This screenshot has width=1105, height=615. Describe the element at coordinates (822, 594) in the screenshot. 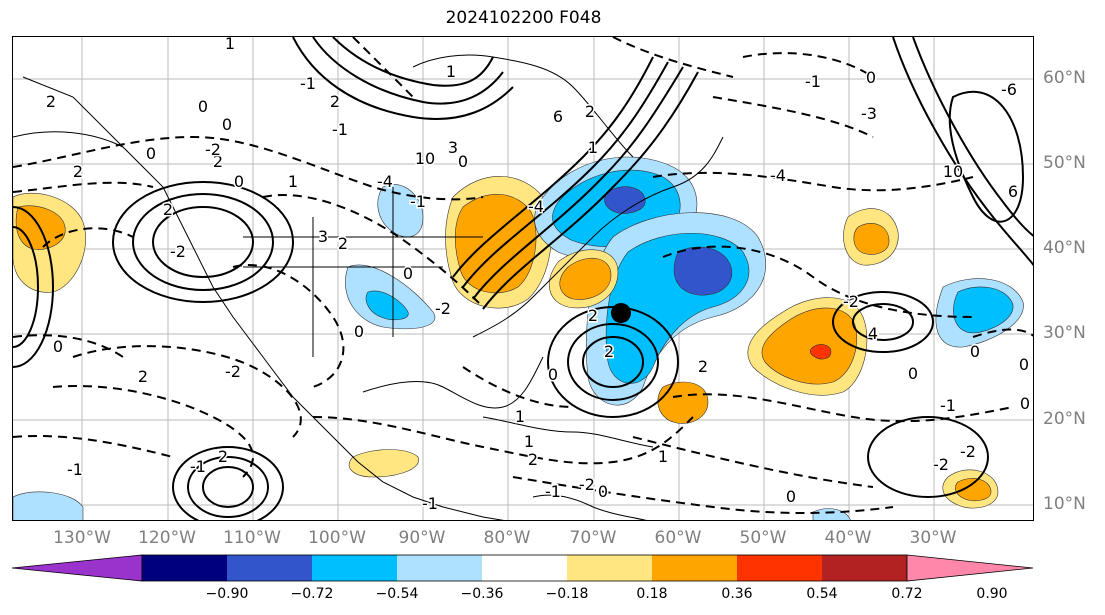

I see `colorbar-tick-label: 0.54` at that location.